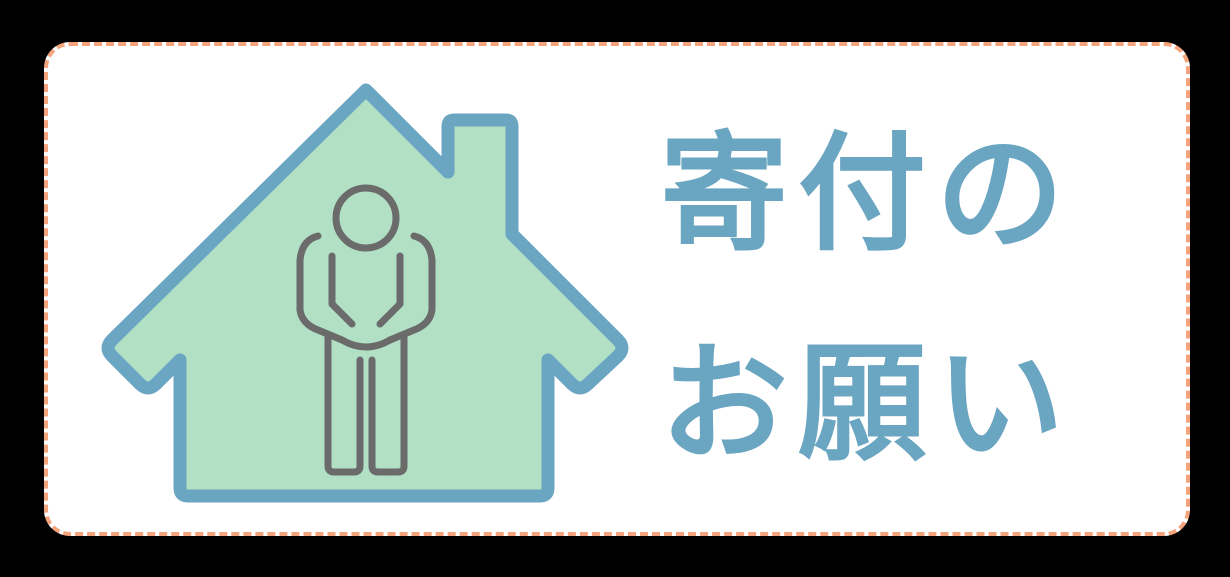  Describe the element at coordinates (390, 290) in the screenshot. I see `person-right-inner-arm` at that location.